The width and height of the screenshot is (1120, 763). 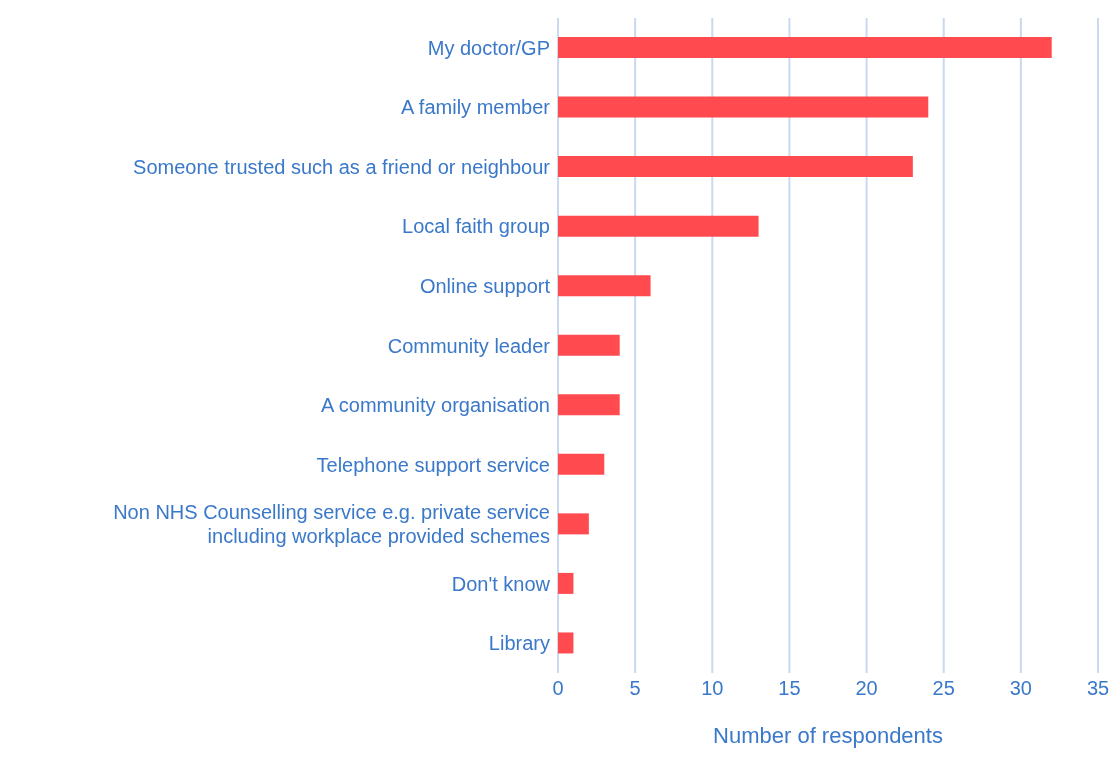 What do you see at coordinates (866, 688) in the screenshot?
I see `x-tick-label: 20` at bounding box center [866, 688].